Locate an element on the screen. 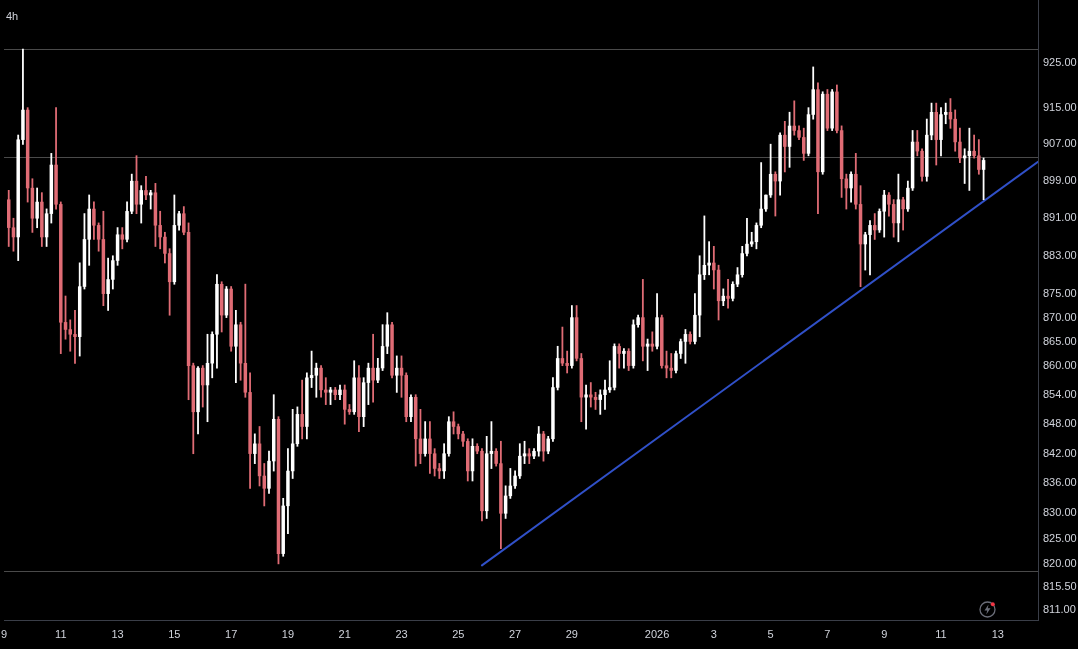 This screenshot has height=649, width=1078. y-tick-label: 899.00 is located at coordinates (1060, 180).